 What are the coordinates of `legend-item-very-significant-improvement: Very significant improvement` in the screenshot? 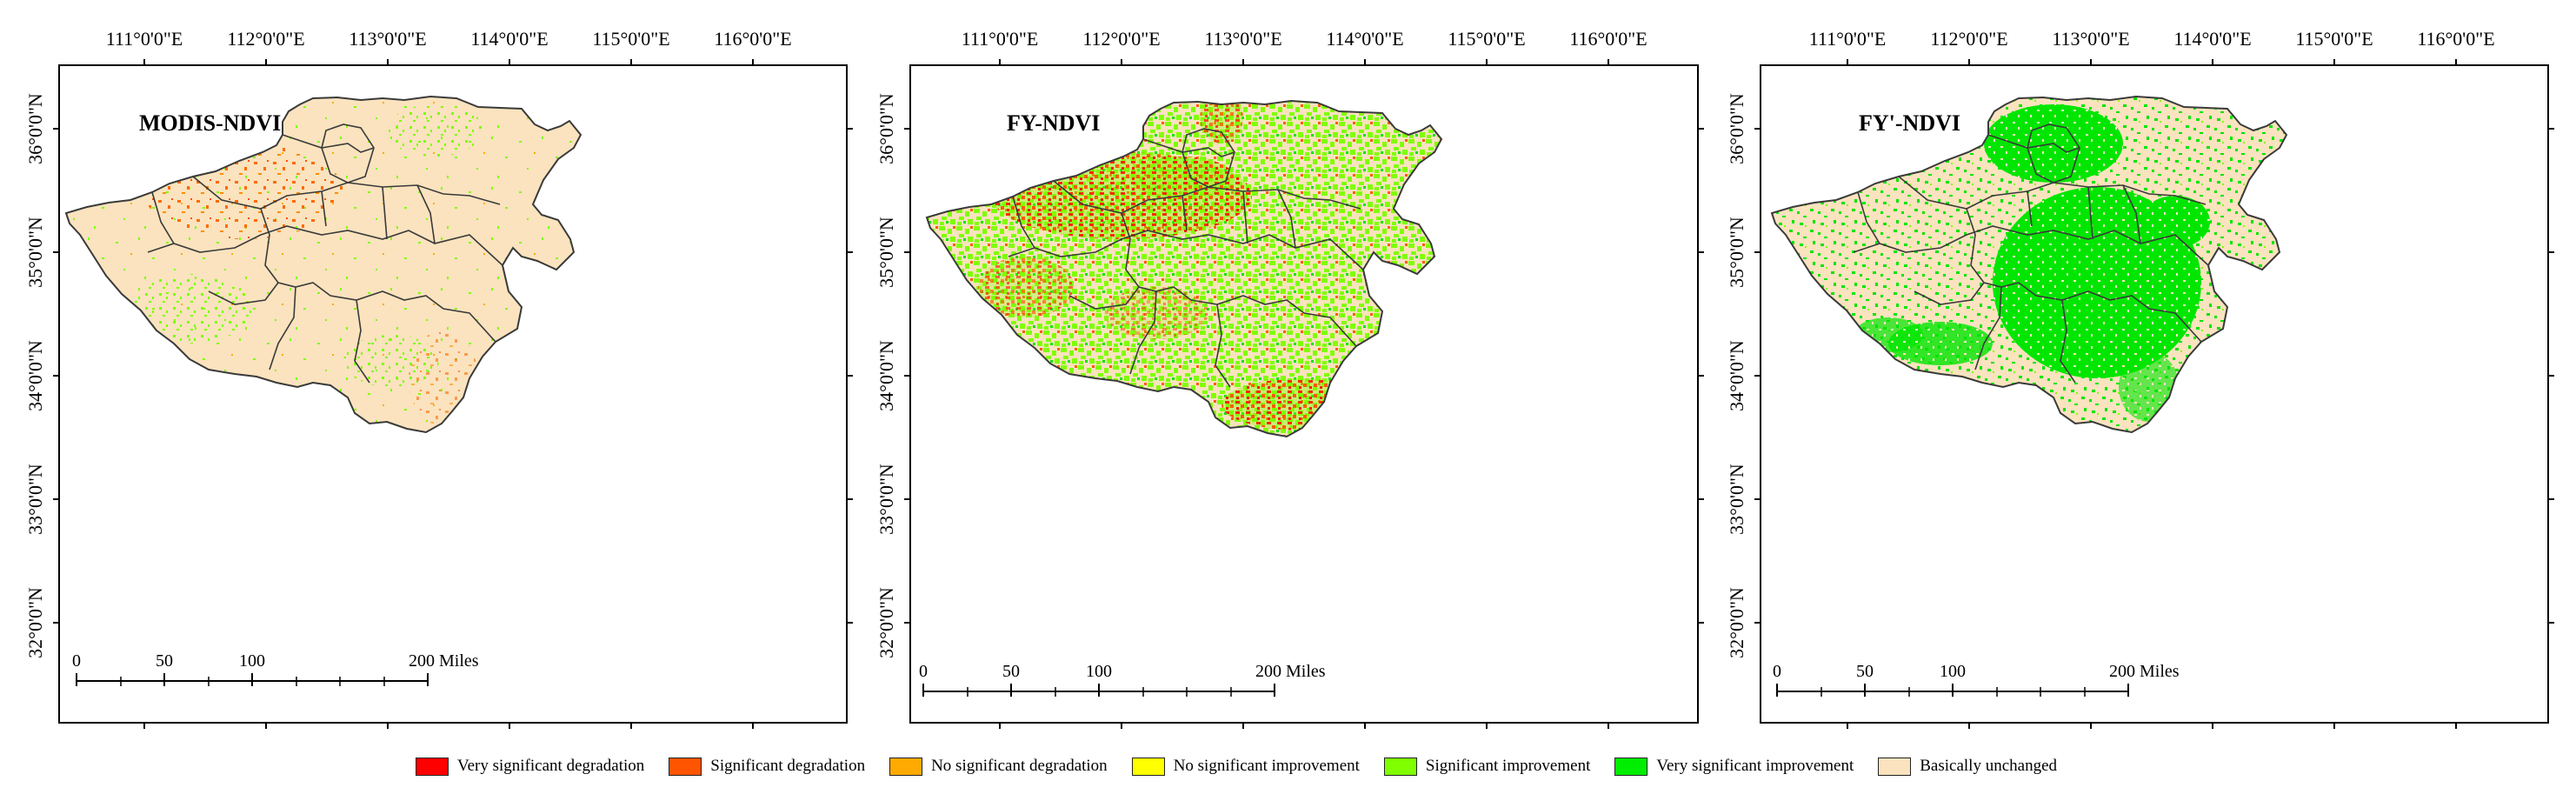 It's located at (1734, 766).